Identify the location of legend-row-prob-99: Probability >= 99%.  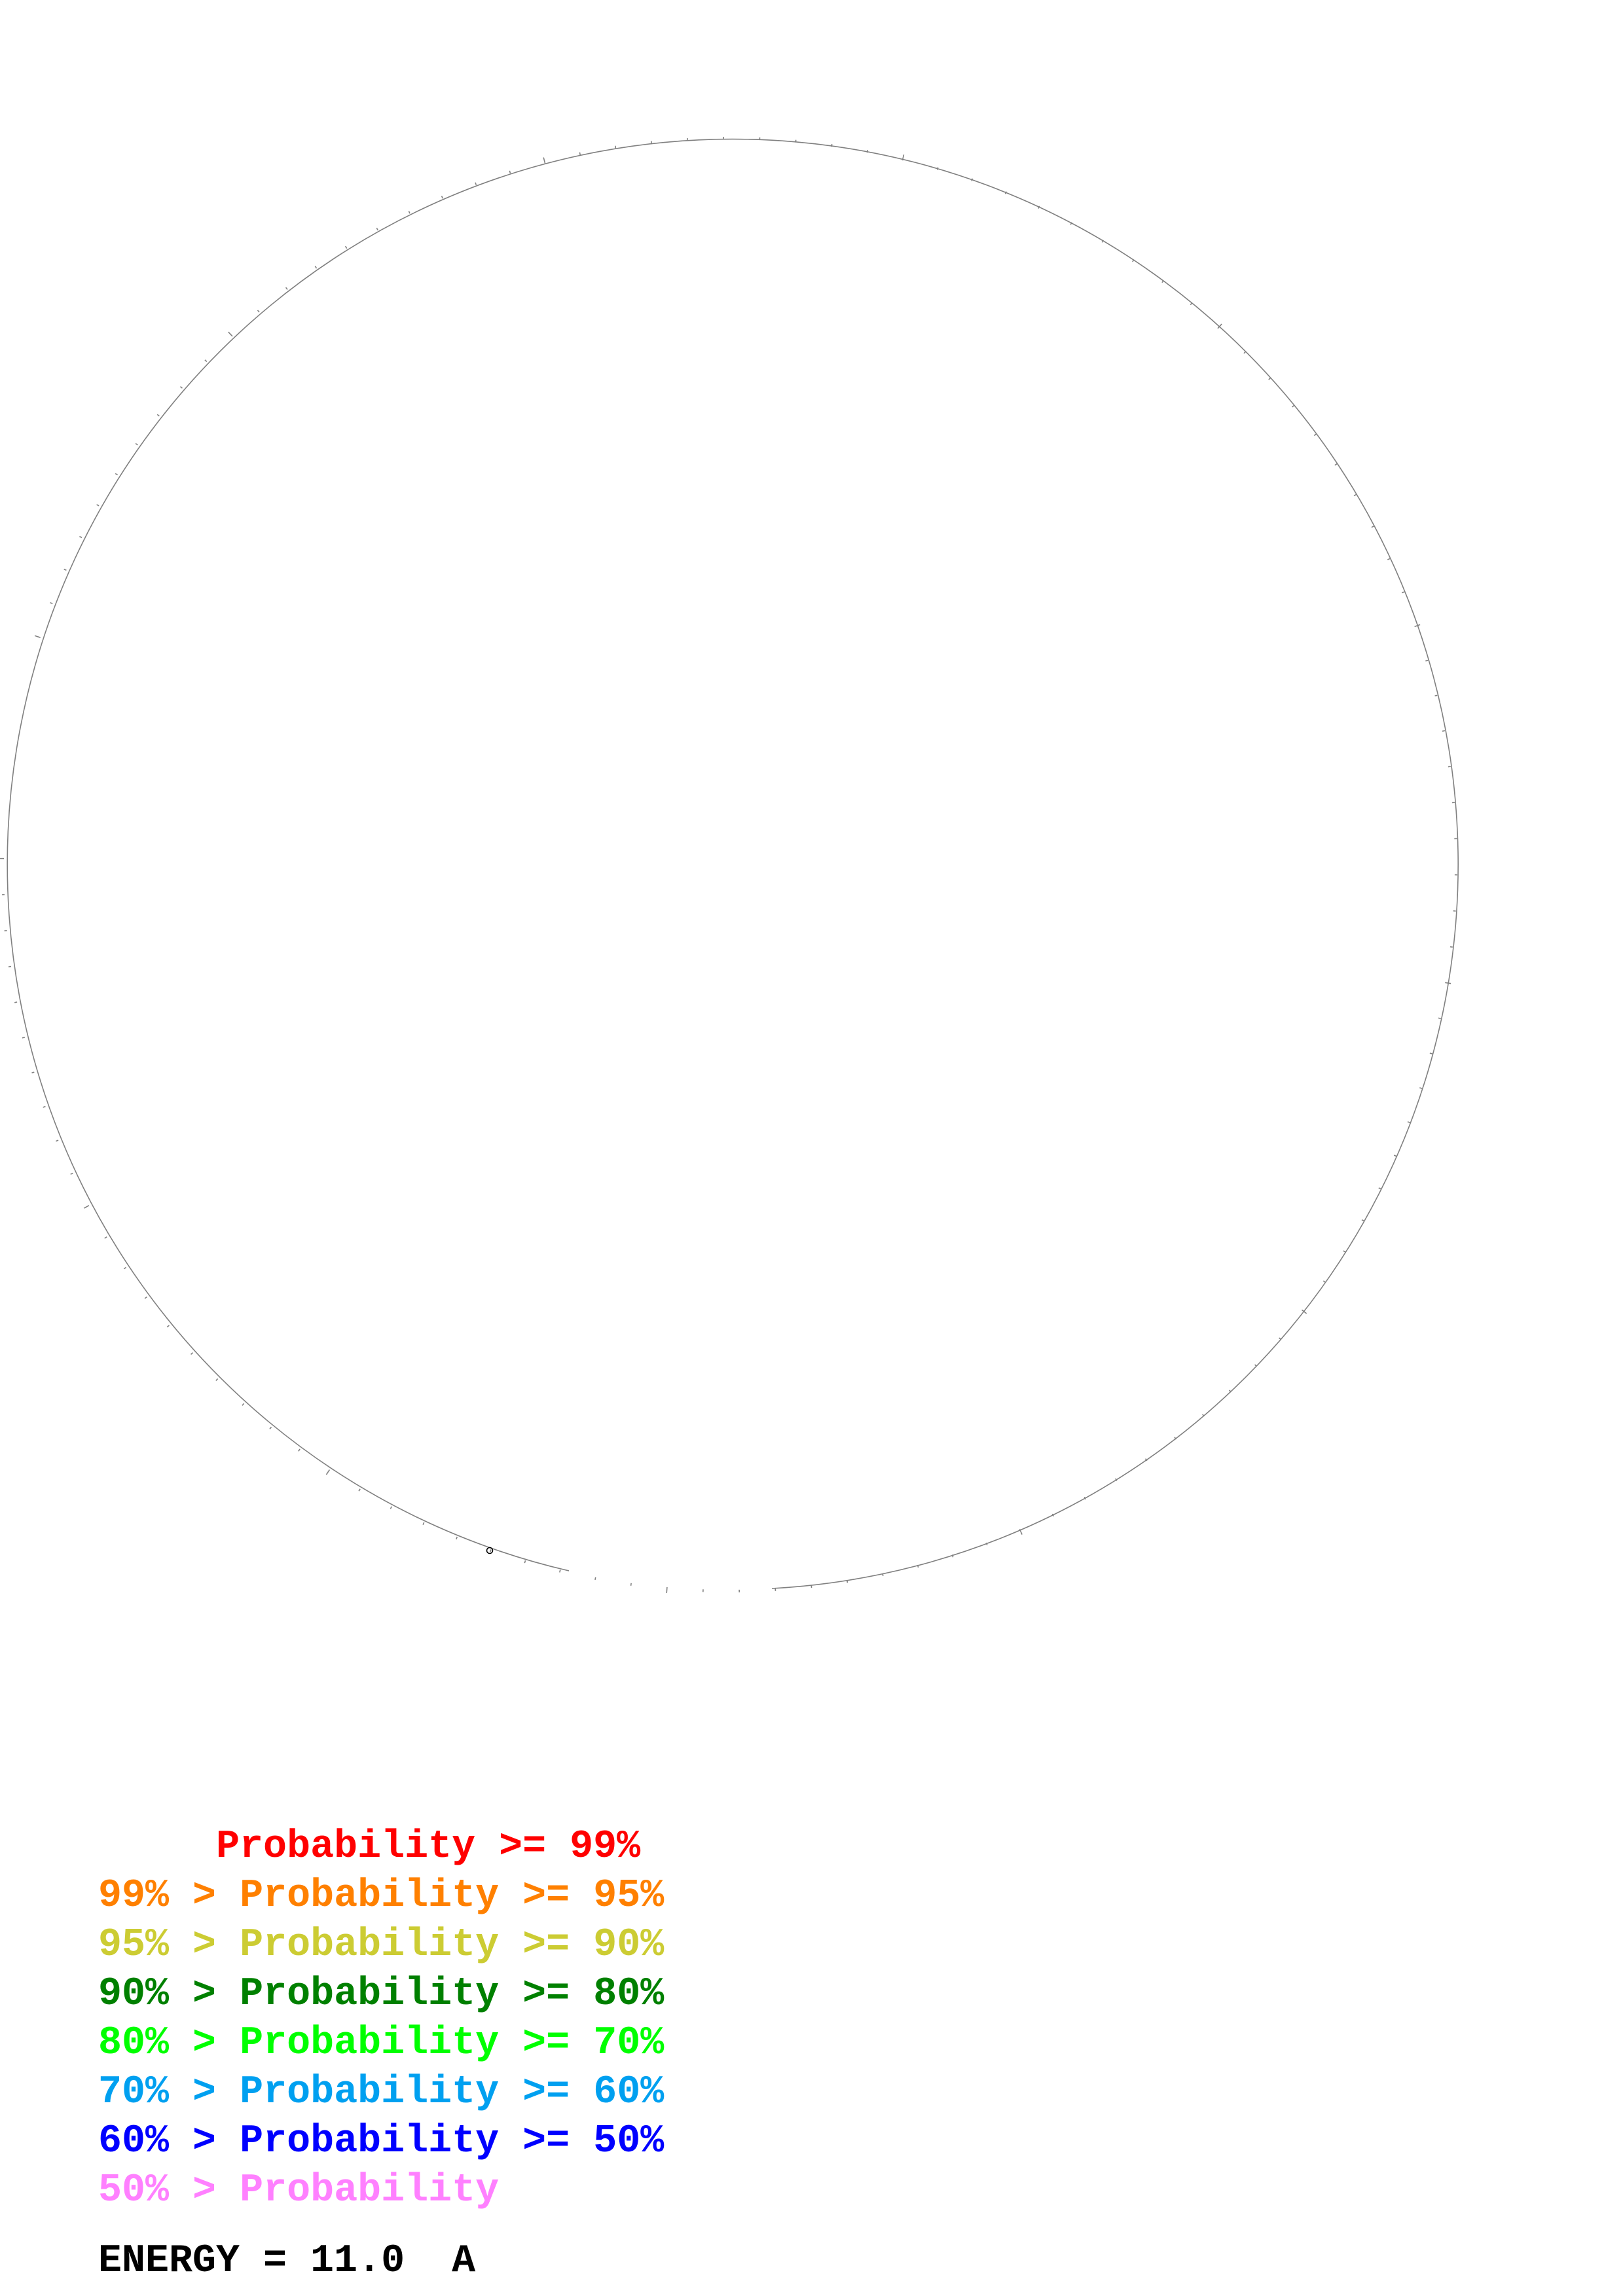
(458, 1847).